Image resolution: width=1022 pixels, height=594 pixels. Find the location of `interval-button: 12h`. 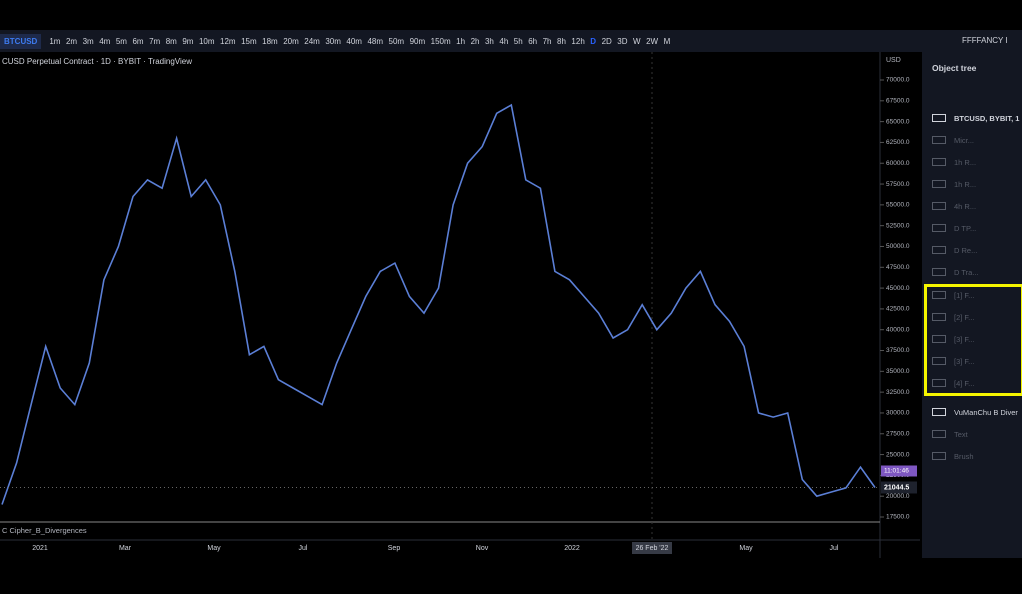

interval-button: 12h is located at coordinates (578, 41).